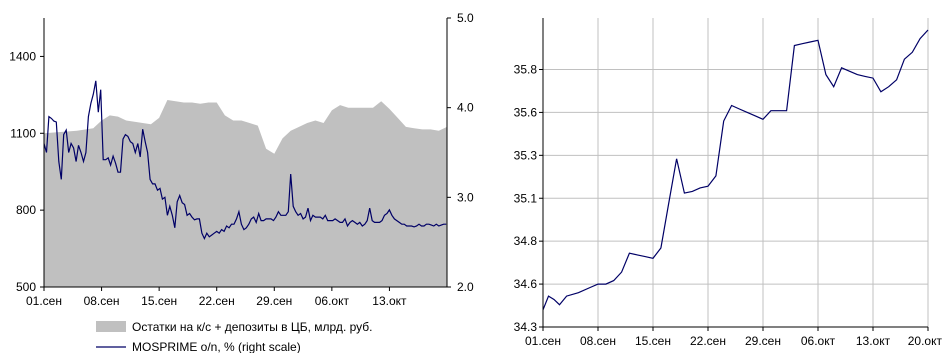  I want to click on right-y-tick-label: 5.0, so click(465, 18).